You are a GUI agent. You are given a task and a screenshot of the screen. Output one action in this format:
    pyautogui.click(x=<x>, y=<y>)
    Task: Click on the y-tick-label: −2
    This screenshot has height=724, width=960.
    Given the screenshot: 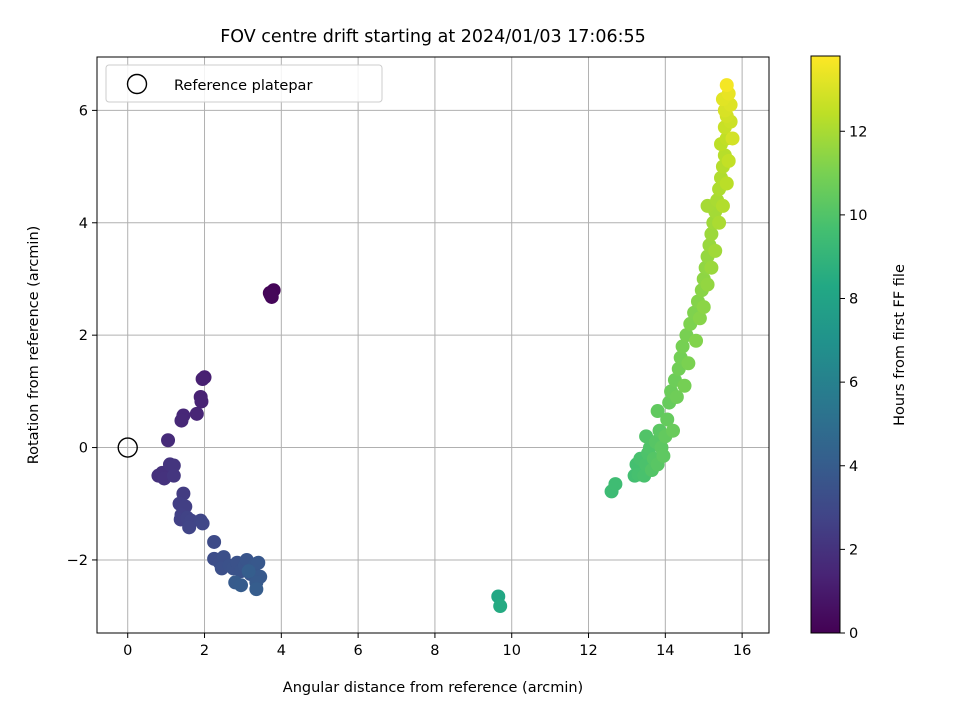 What is the action you would take?
    pyautogui.click(x=77, y=561)
    